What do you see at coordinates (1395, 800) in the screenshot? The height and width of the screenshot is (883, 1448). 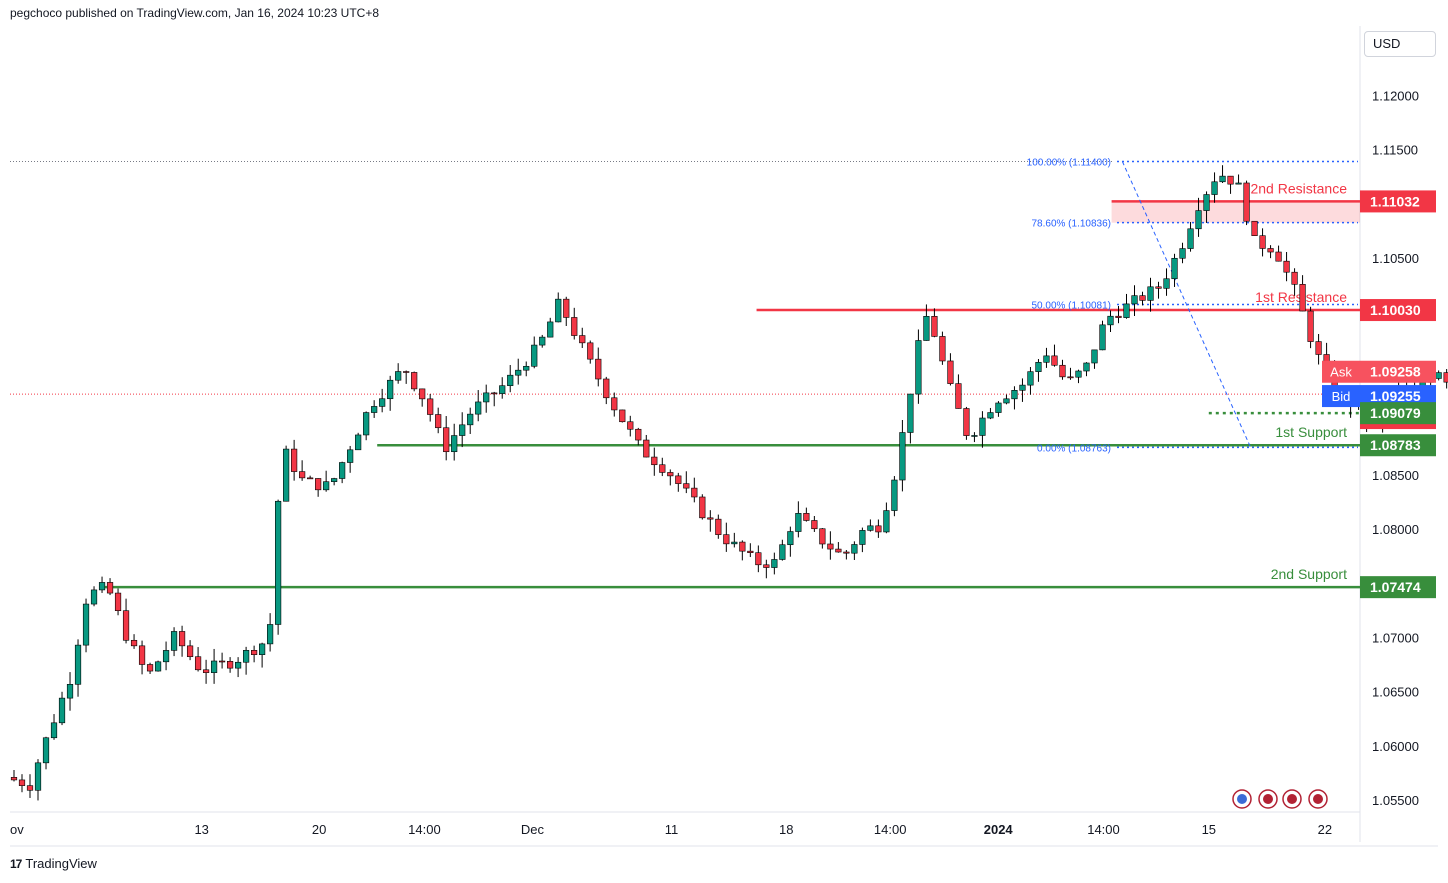 I see `y-tick-label: 1.05500` at bounding box center [1395, 800].